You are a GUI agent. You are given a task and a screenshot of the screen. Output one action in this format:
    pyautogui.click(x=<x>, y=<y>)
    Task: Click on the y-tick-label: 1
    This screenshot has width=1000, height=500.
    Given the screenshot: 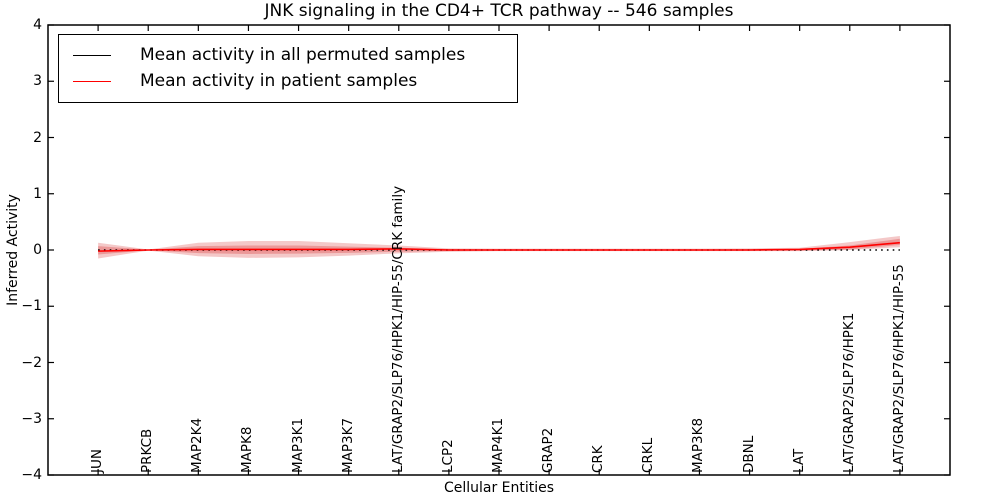 What is the action you would take?
    pyautogui.click(x=37, y=193)
    